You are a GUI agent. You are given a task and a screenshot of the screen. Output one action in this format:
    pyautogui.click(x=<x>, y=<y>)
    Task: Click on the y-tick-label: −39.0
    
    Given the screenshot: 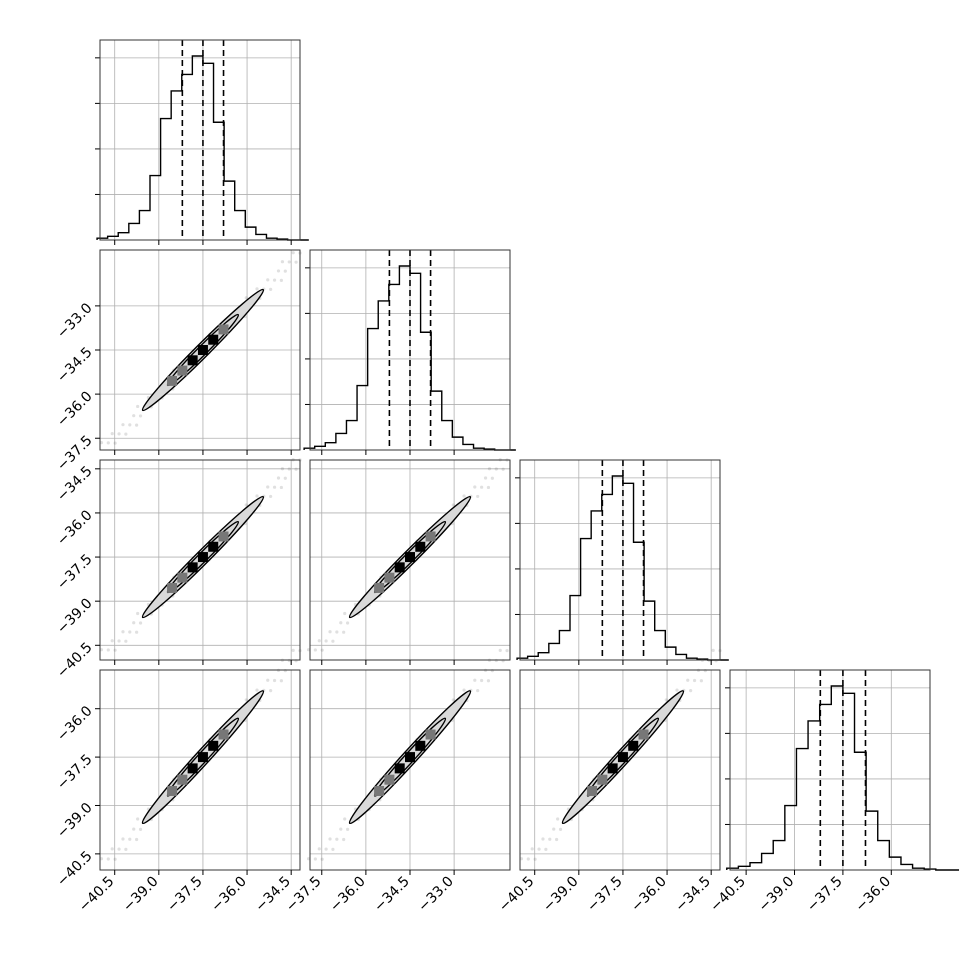 What is the action you would take?
    pyautogui.click(x=75, y=821)
    